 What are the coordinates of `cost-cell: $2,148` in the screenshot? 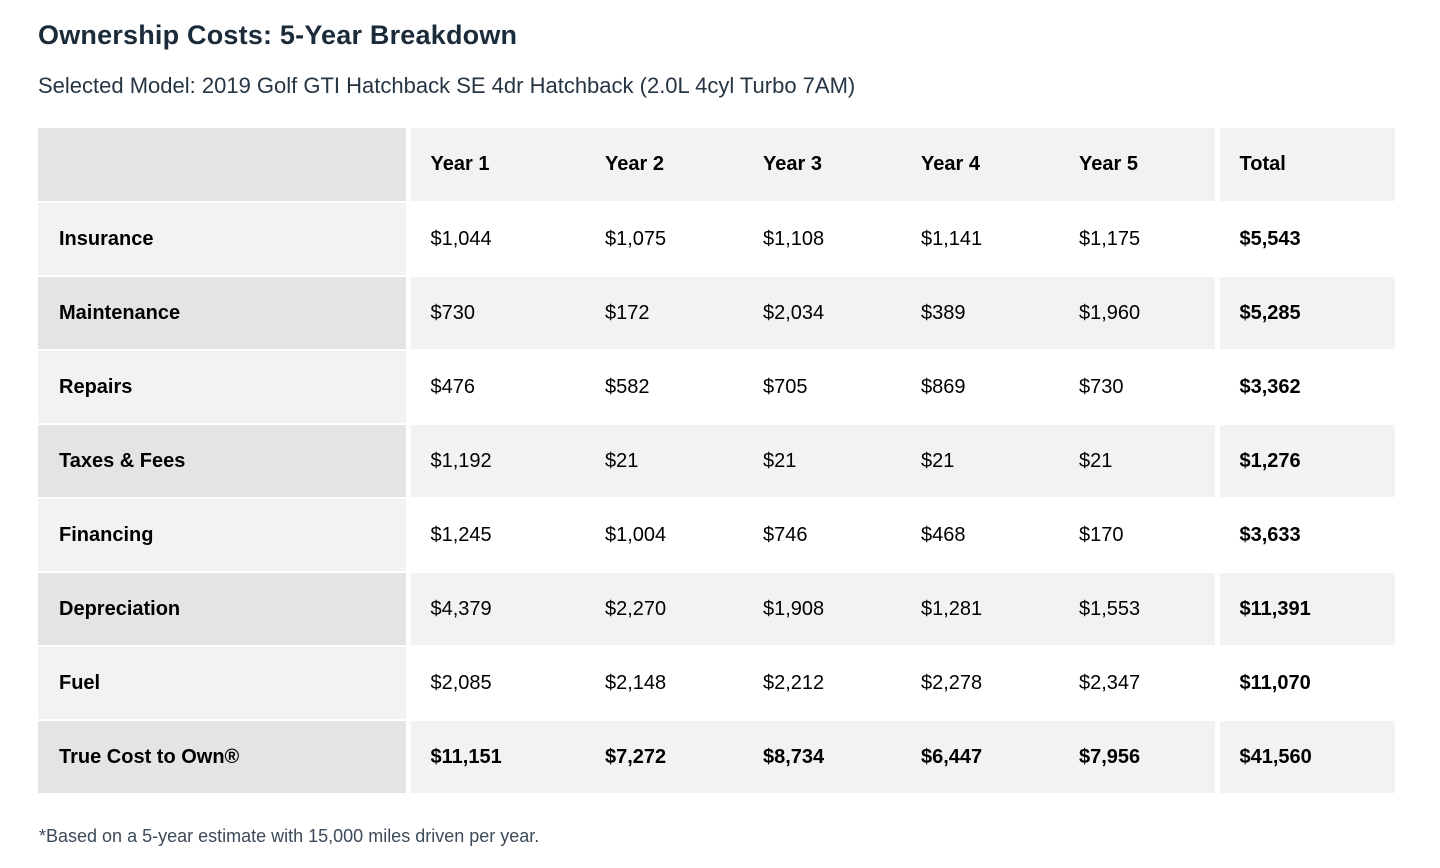 It's located at (664, 683).